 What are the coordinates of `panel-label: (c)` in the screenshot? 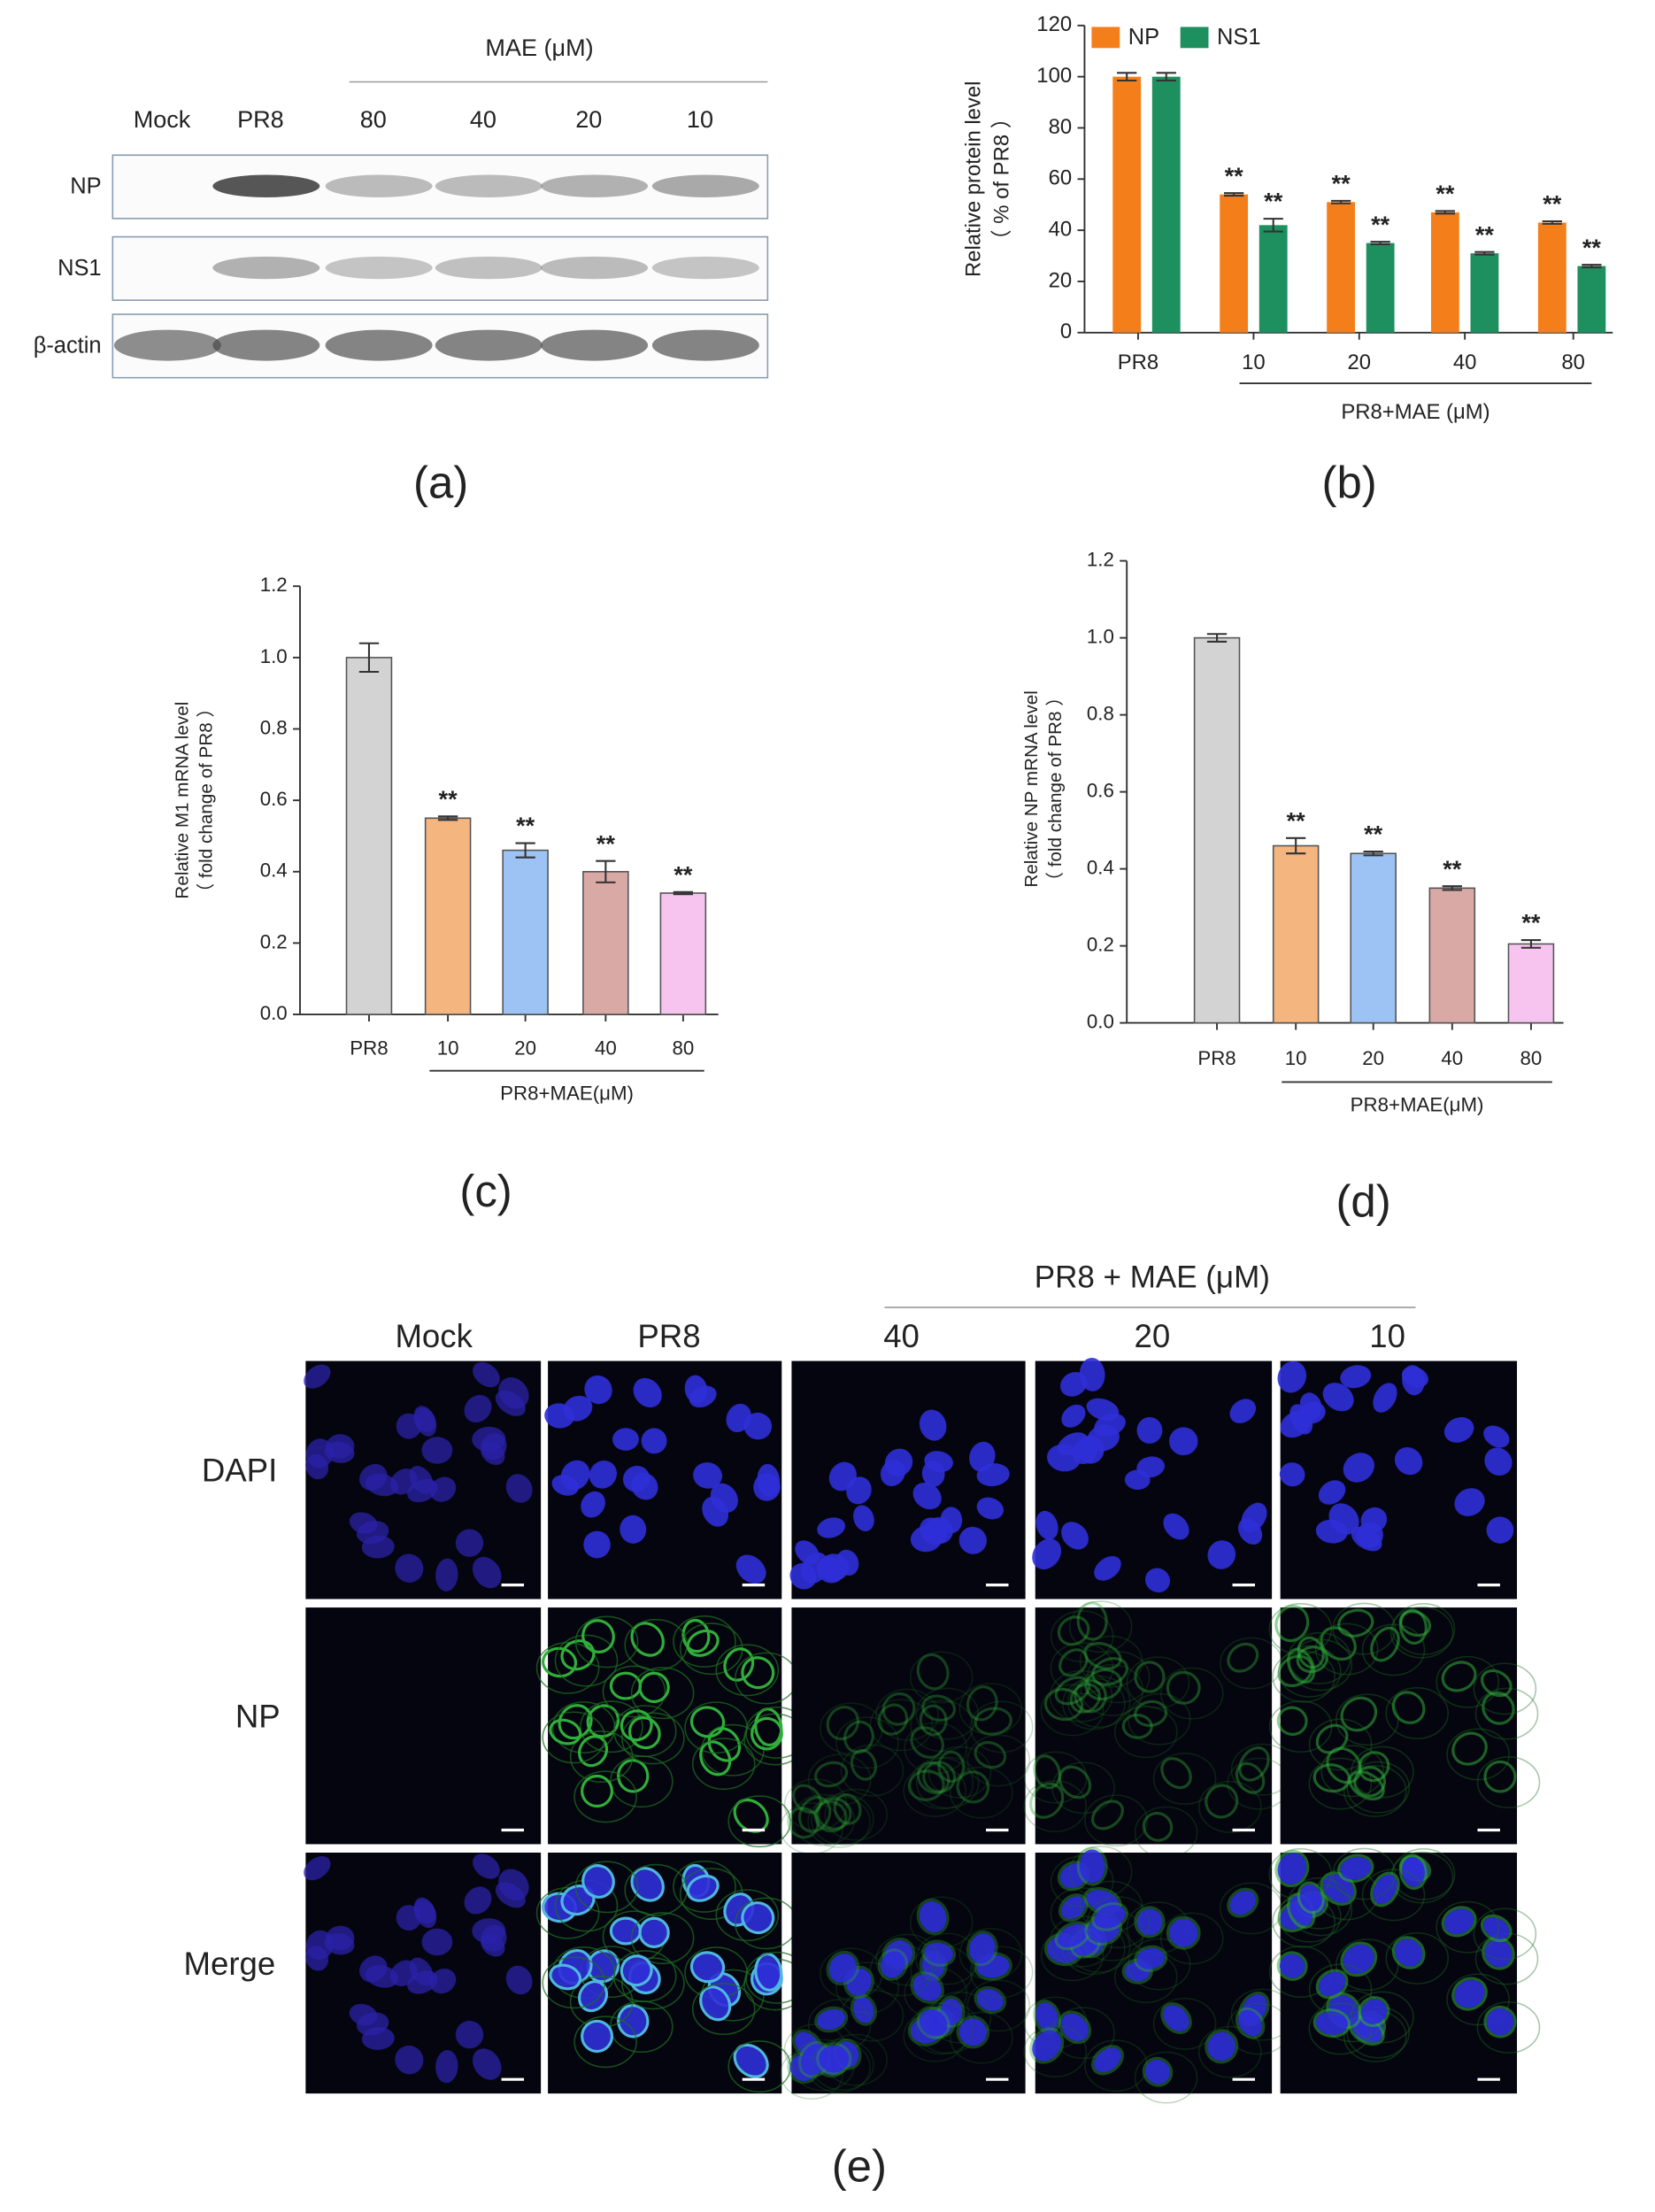 It's located at (485, 1191).